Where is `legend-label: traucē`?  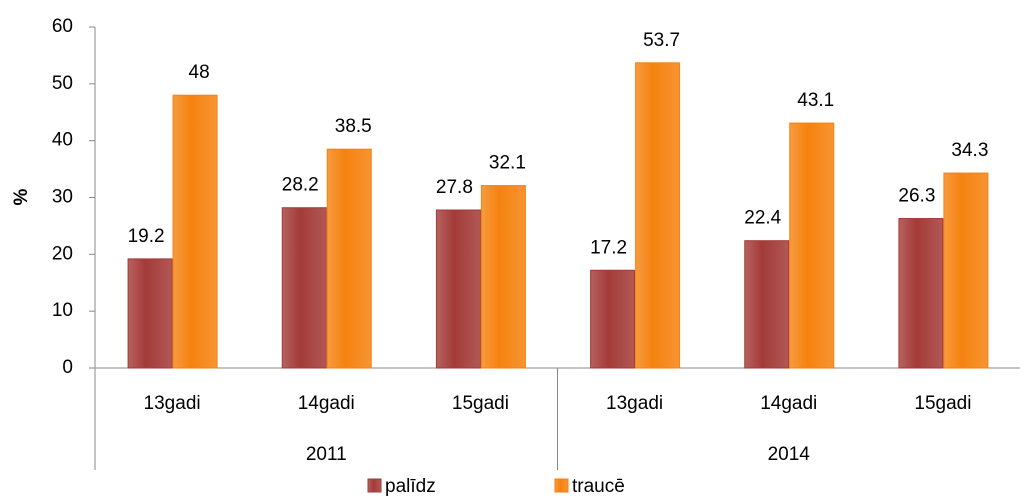 legend-label: traucē is located at coordinates (598, 486).